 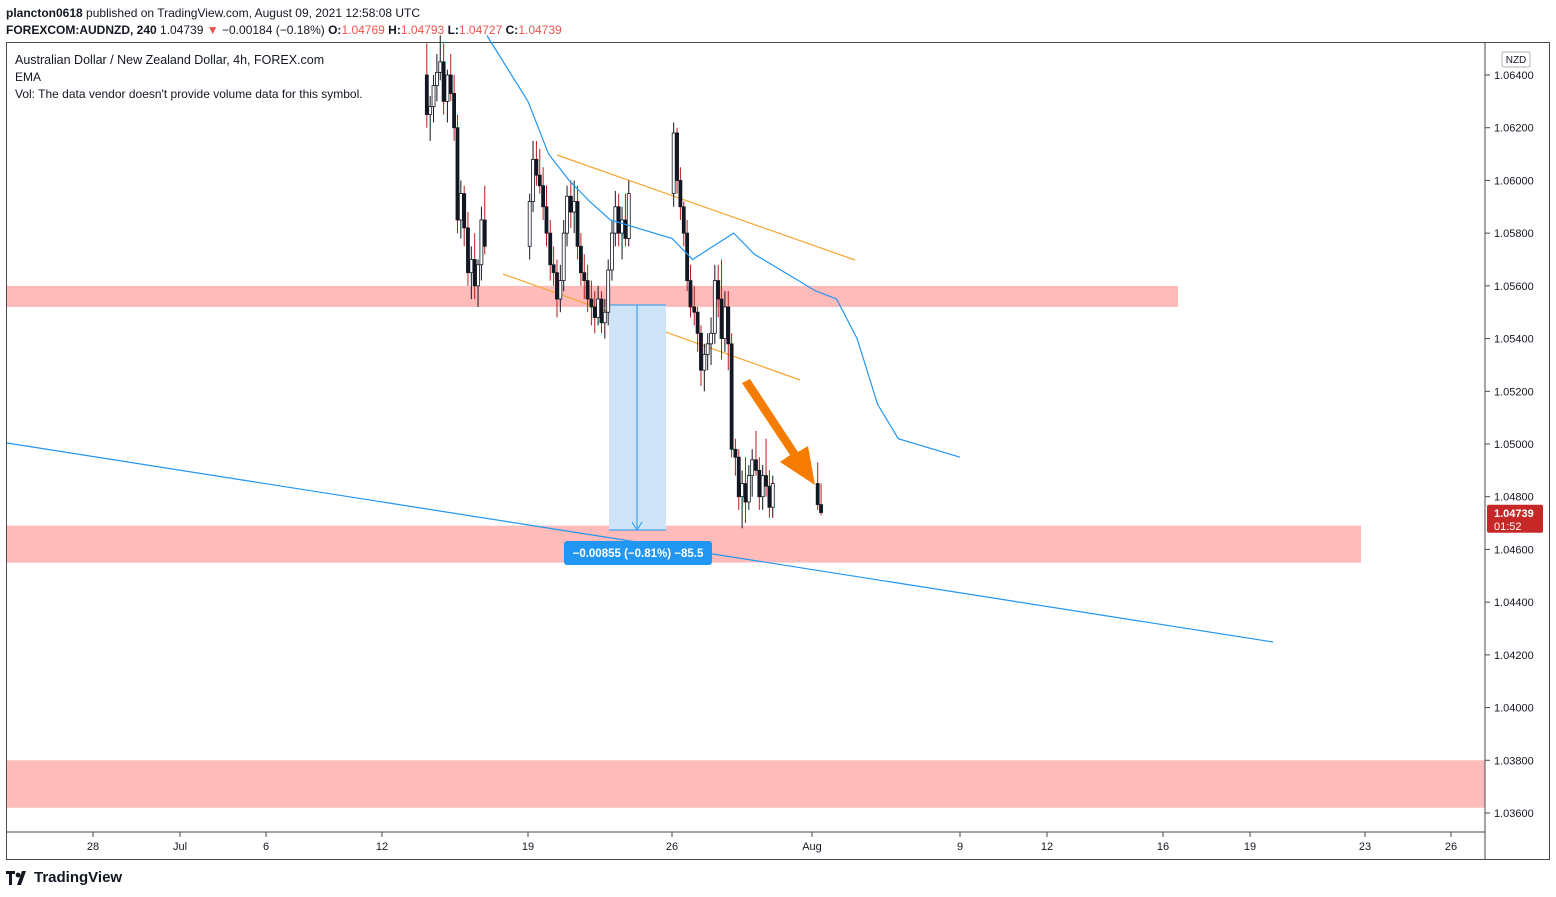 What do you see at coordinates (1516, 59) in the screenshot?
I see `currency-badge` at bounding box center [1516, 59].